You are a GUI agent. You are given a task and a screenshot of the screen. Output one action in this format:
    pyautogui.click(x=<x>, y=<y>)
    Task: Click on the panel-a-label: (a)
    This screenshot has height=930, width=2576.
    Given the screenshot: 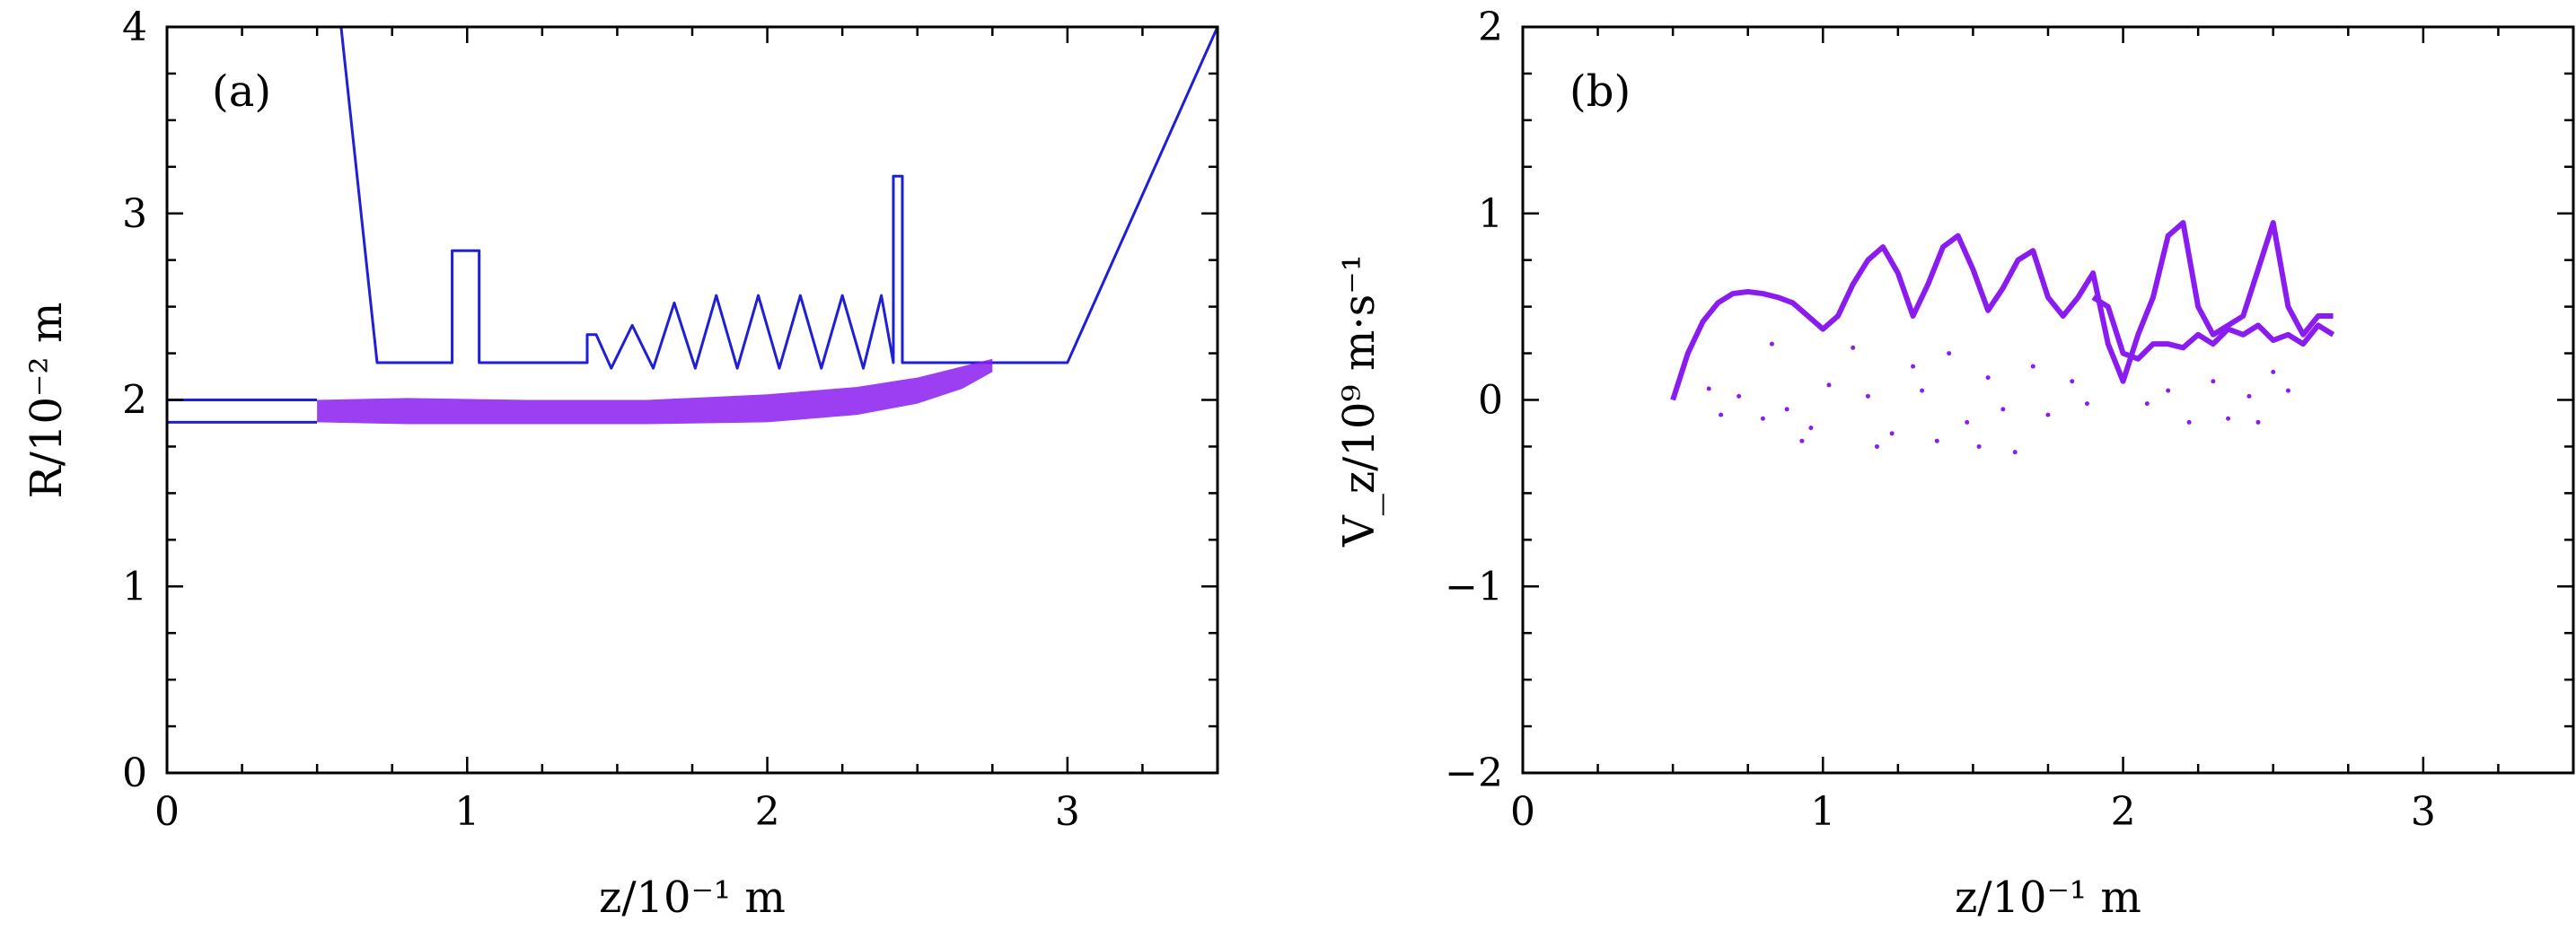 What is the action you would take?
    pyautogui.click(x=241, y=91)
    